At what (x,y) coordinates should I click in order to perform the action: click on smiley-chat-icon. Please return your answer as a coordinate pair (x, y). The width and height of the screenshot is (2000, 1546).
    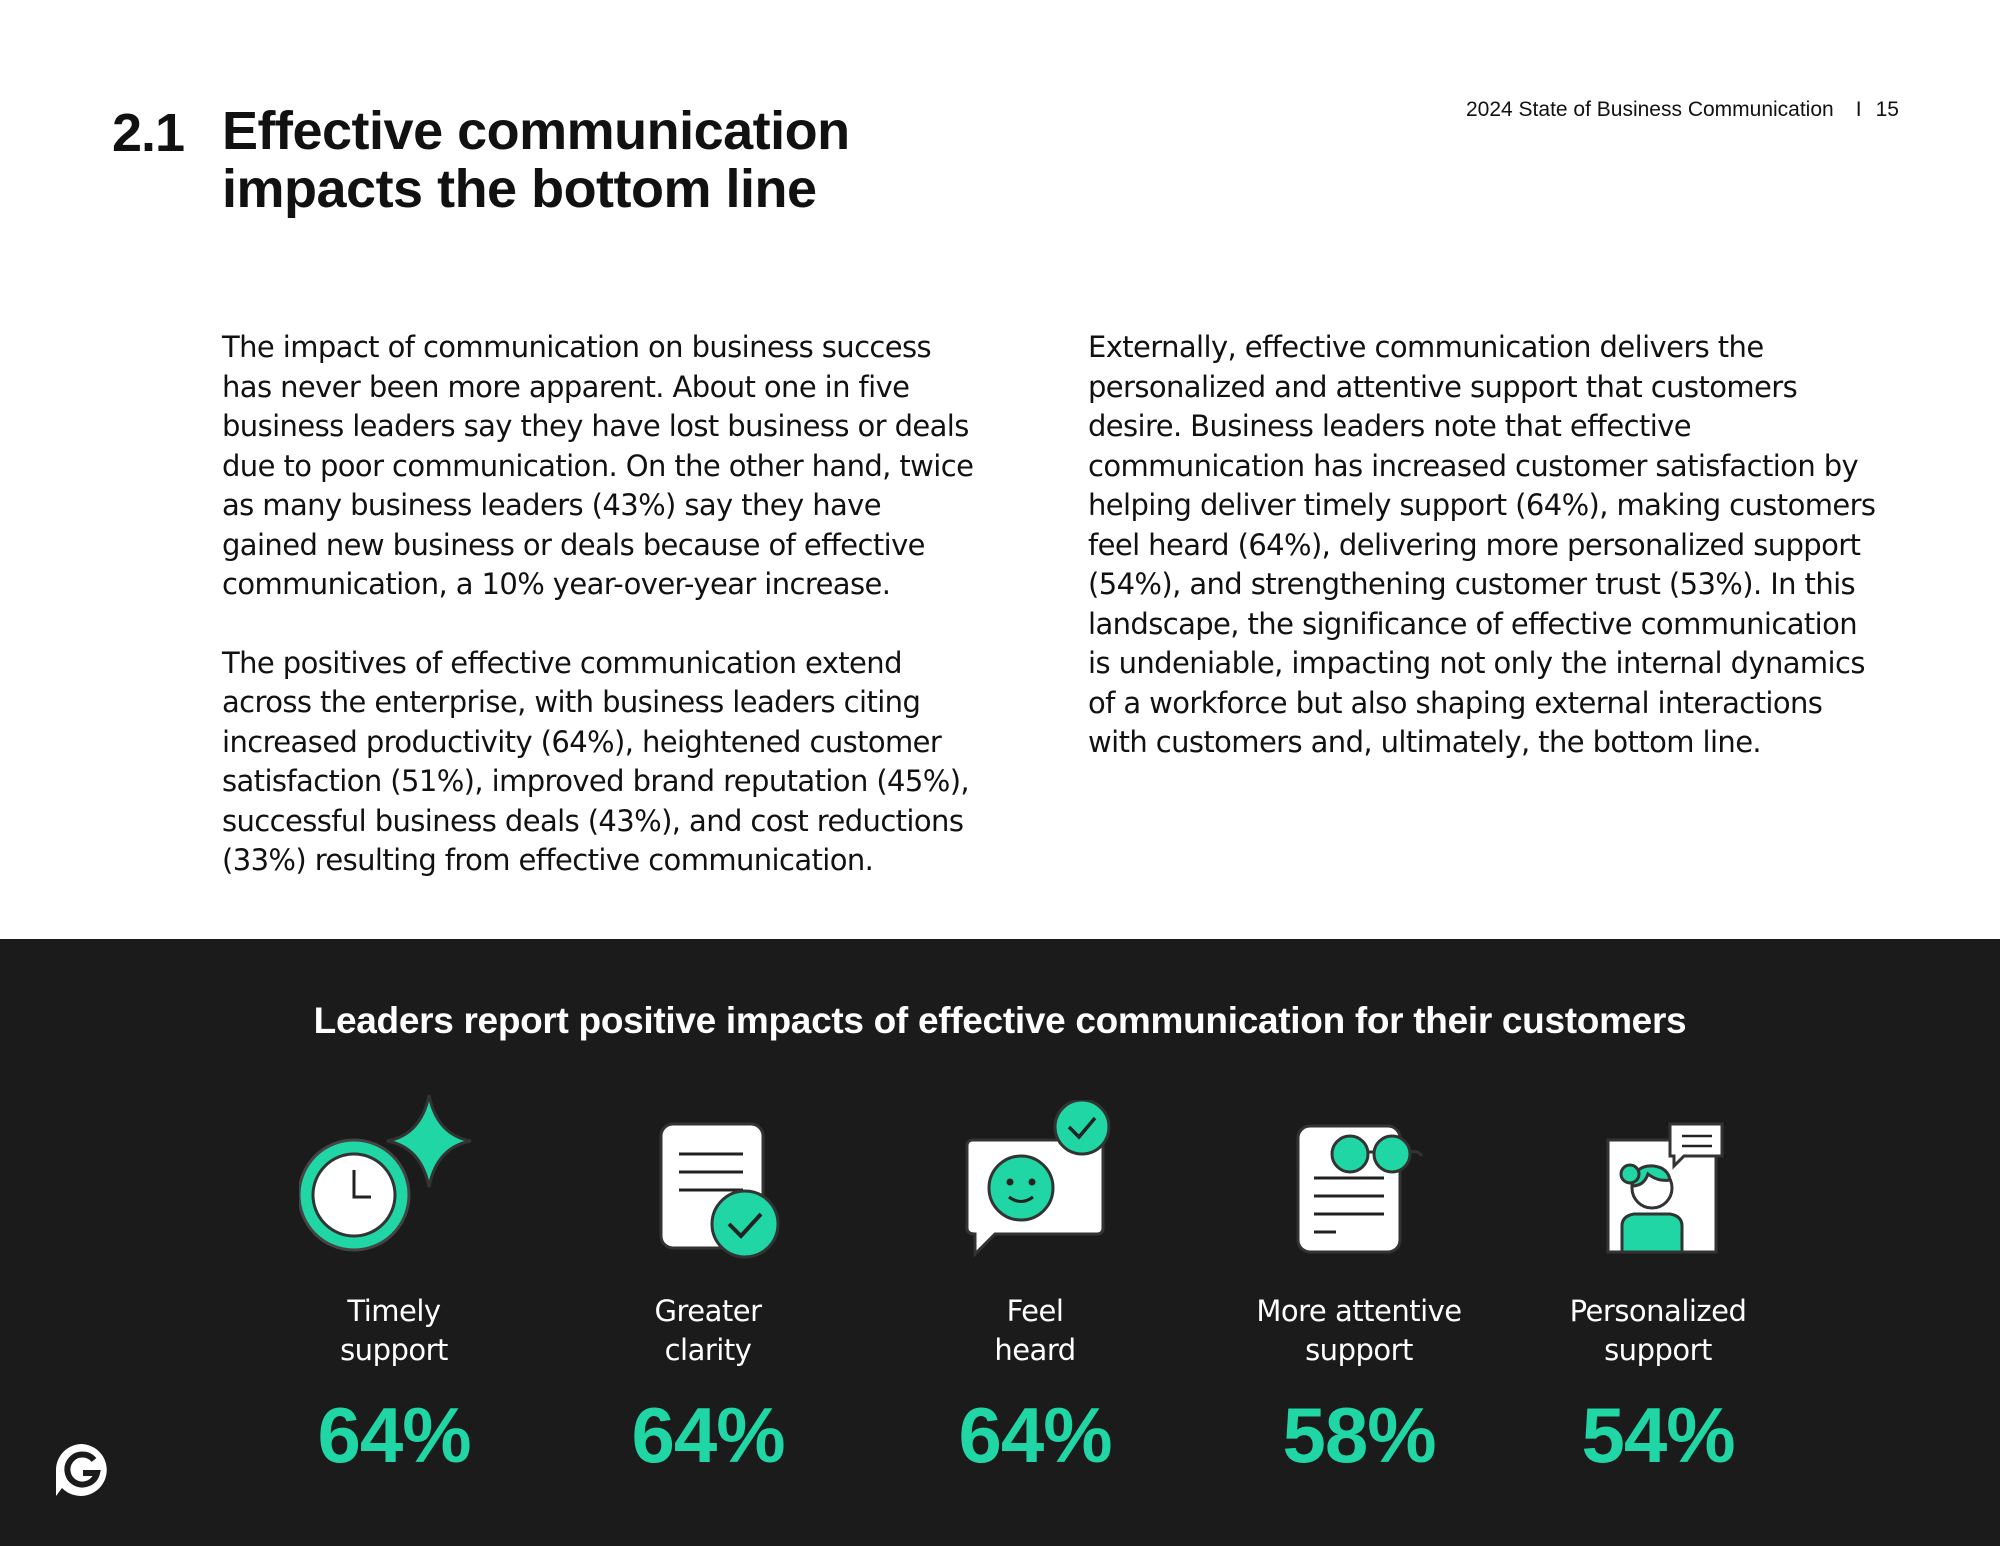
    Looking at the image, I should click on (1038, 1179).